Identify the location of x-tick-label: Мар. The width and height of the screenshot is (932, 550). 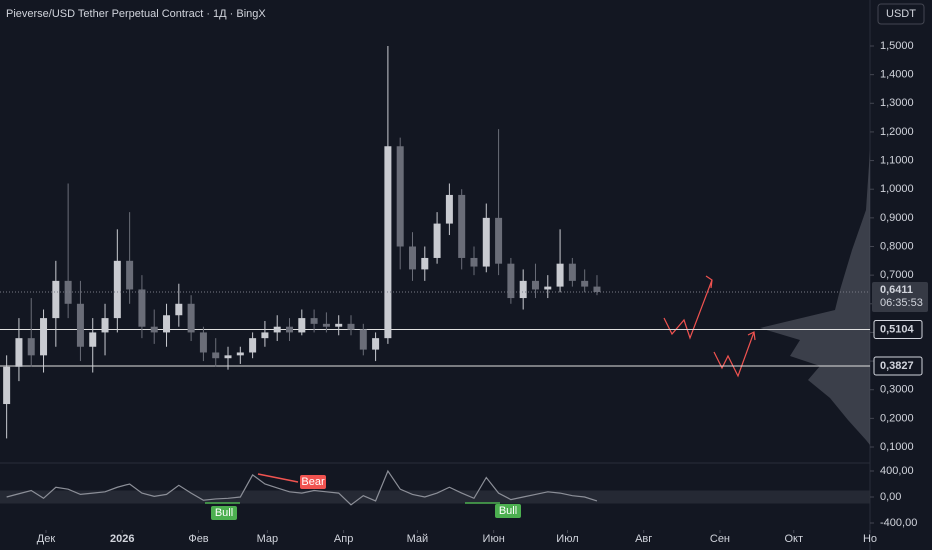
(268, 539).